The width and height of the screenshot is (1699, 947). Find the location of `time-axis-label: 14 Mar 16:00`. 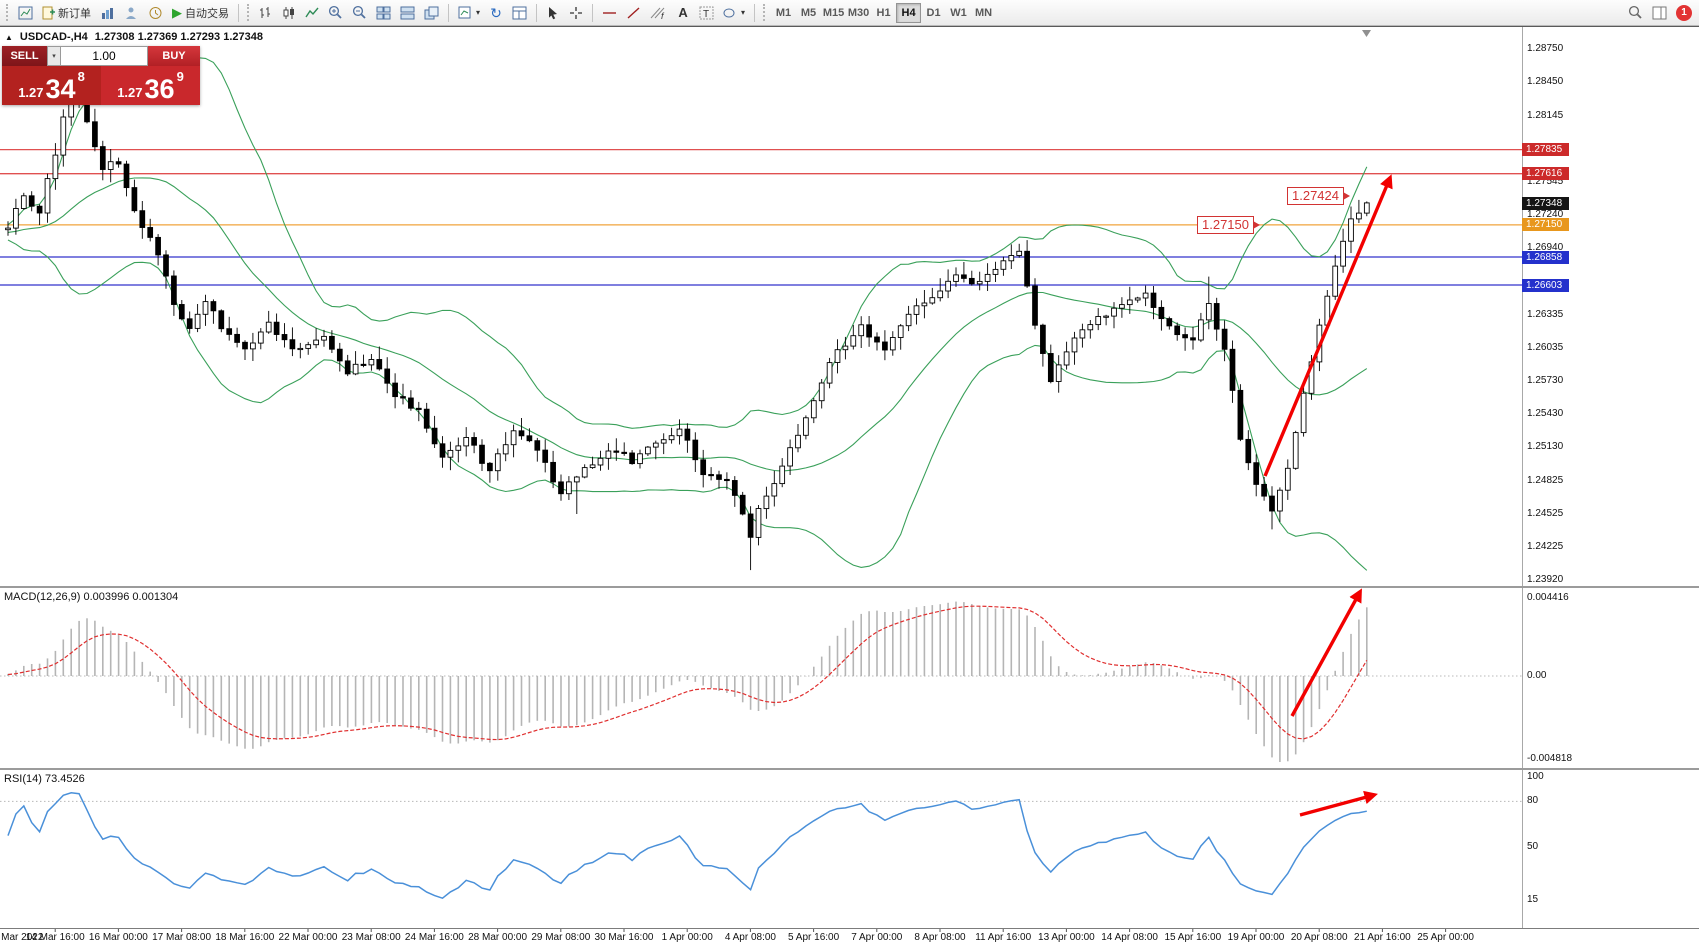

time-axis-label: 14 Mar 16:00 is located at coordinates (55, 937).